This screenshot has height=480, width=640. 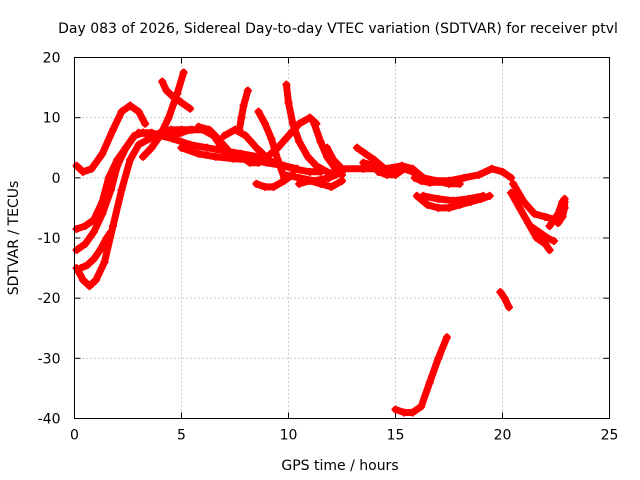 What do you see at coordinates (56, 179) in the screenshot?
I see `y-tick-label: 0` at bounding box center [56, 179].